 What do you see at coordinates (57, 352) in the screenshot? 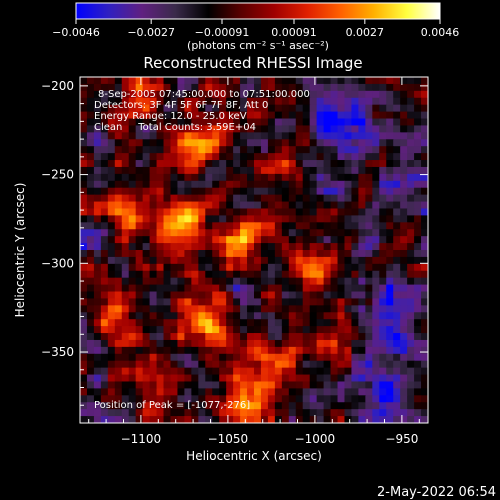
I see `y-tick-label: −350` at bounding box center [57, 352].